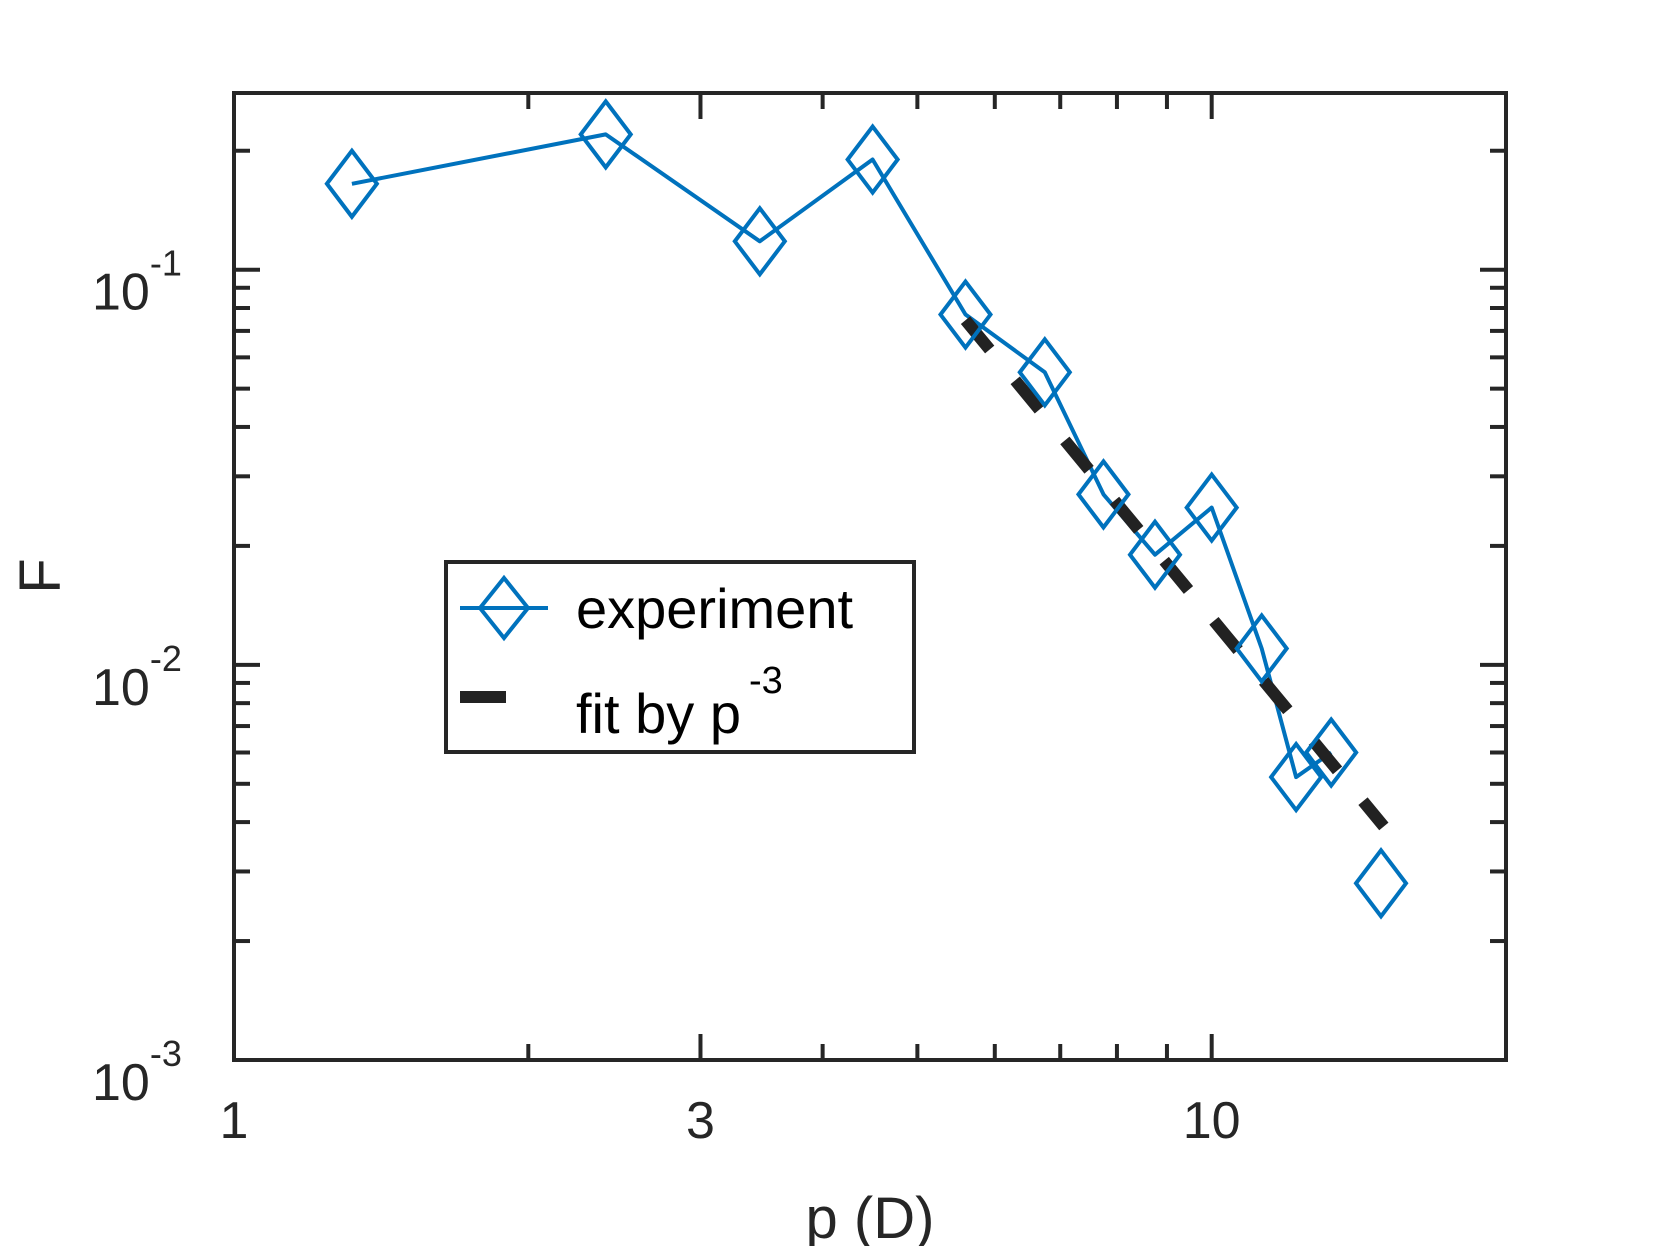 The image size is (1661, 1246). I want to click on legend-experiment-label: experiment, so click(714, 608).